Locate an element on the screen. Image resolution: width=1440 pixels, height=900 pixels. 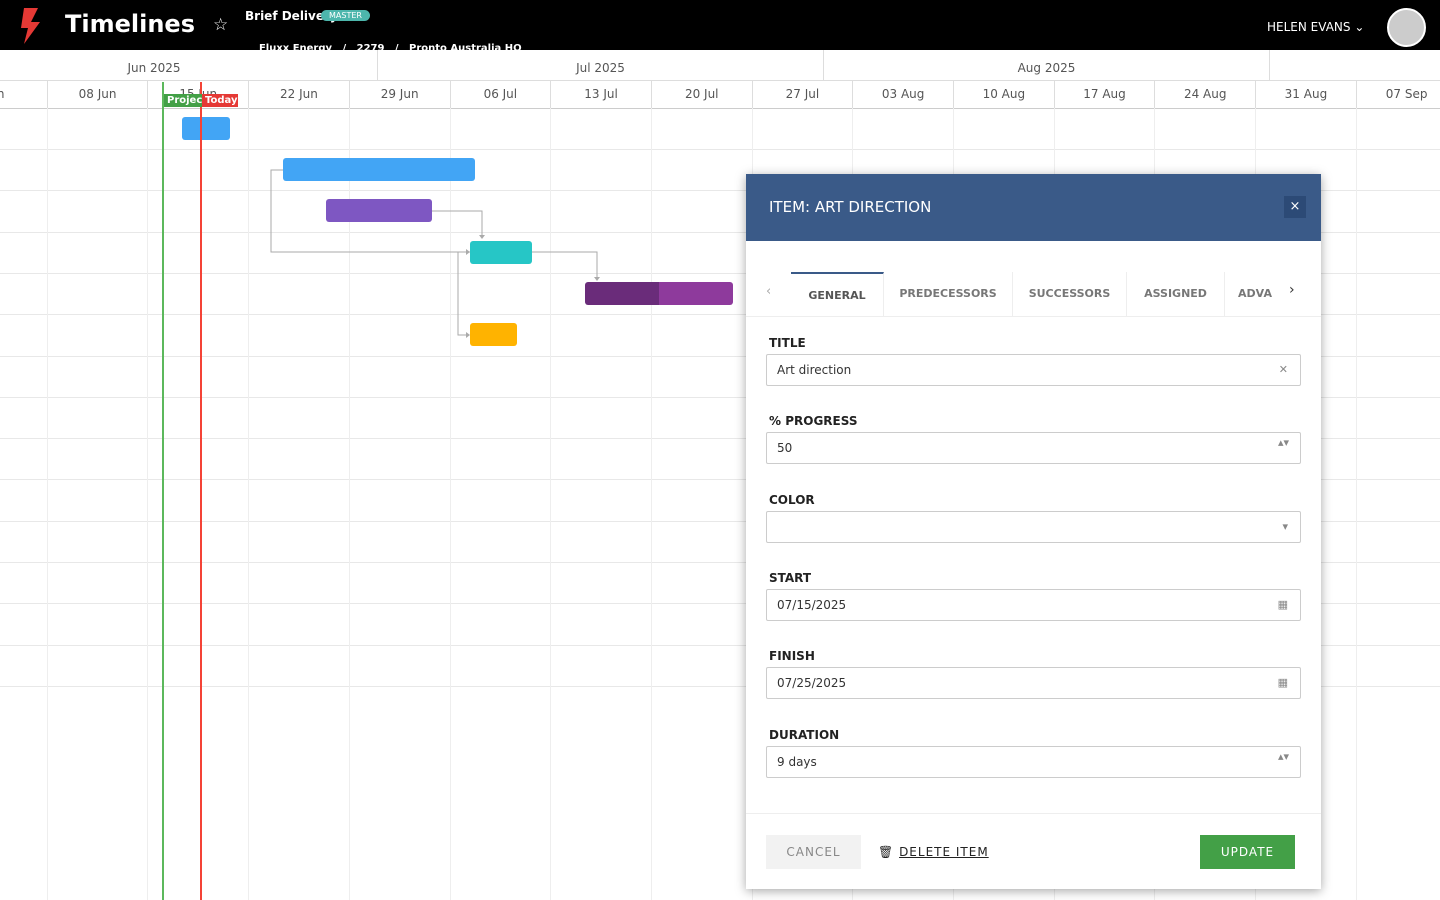
input-icon: ▾ is located at coordinates (1285, 526).